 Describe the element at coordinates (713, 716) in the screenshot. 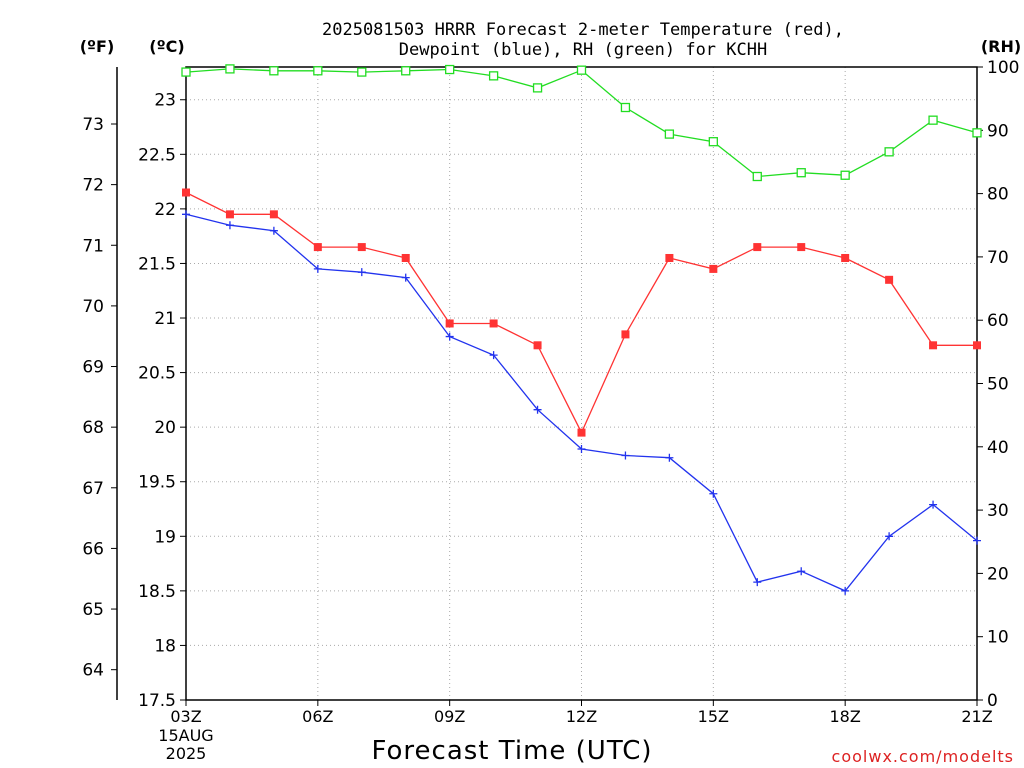

I see `x-tick-label: 15Z` at that location.